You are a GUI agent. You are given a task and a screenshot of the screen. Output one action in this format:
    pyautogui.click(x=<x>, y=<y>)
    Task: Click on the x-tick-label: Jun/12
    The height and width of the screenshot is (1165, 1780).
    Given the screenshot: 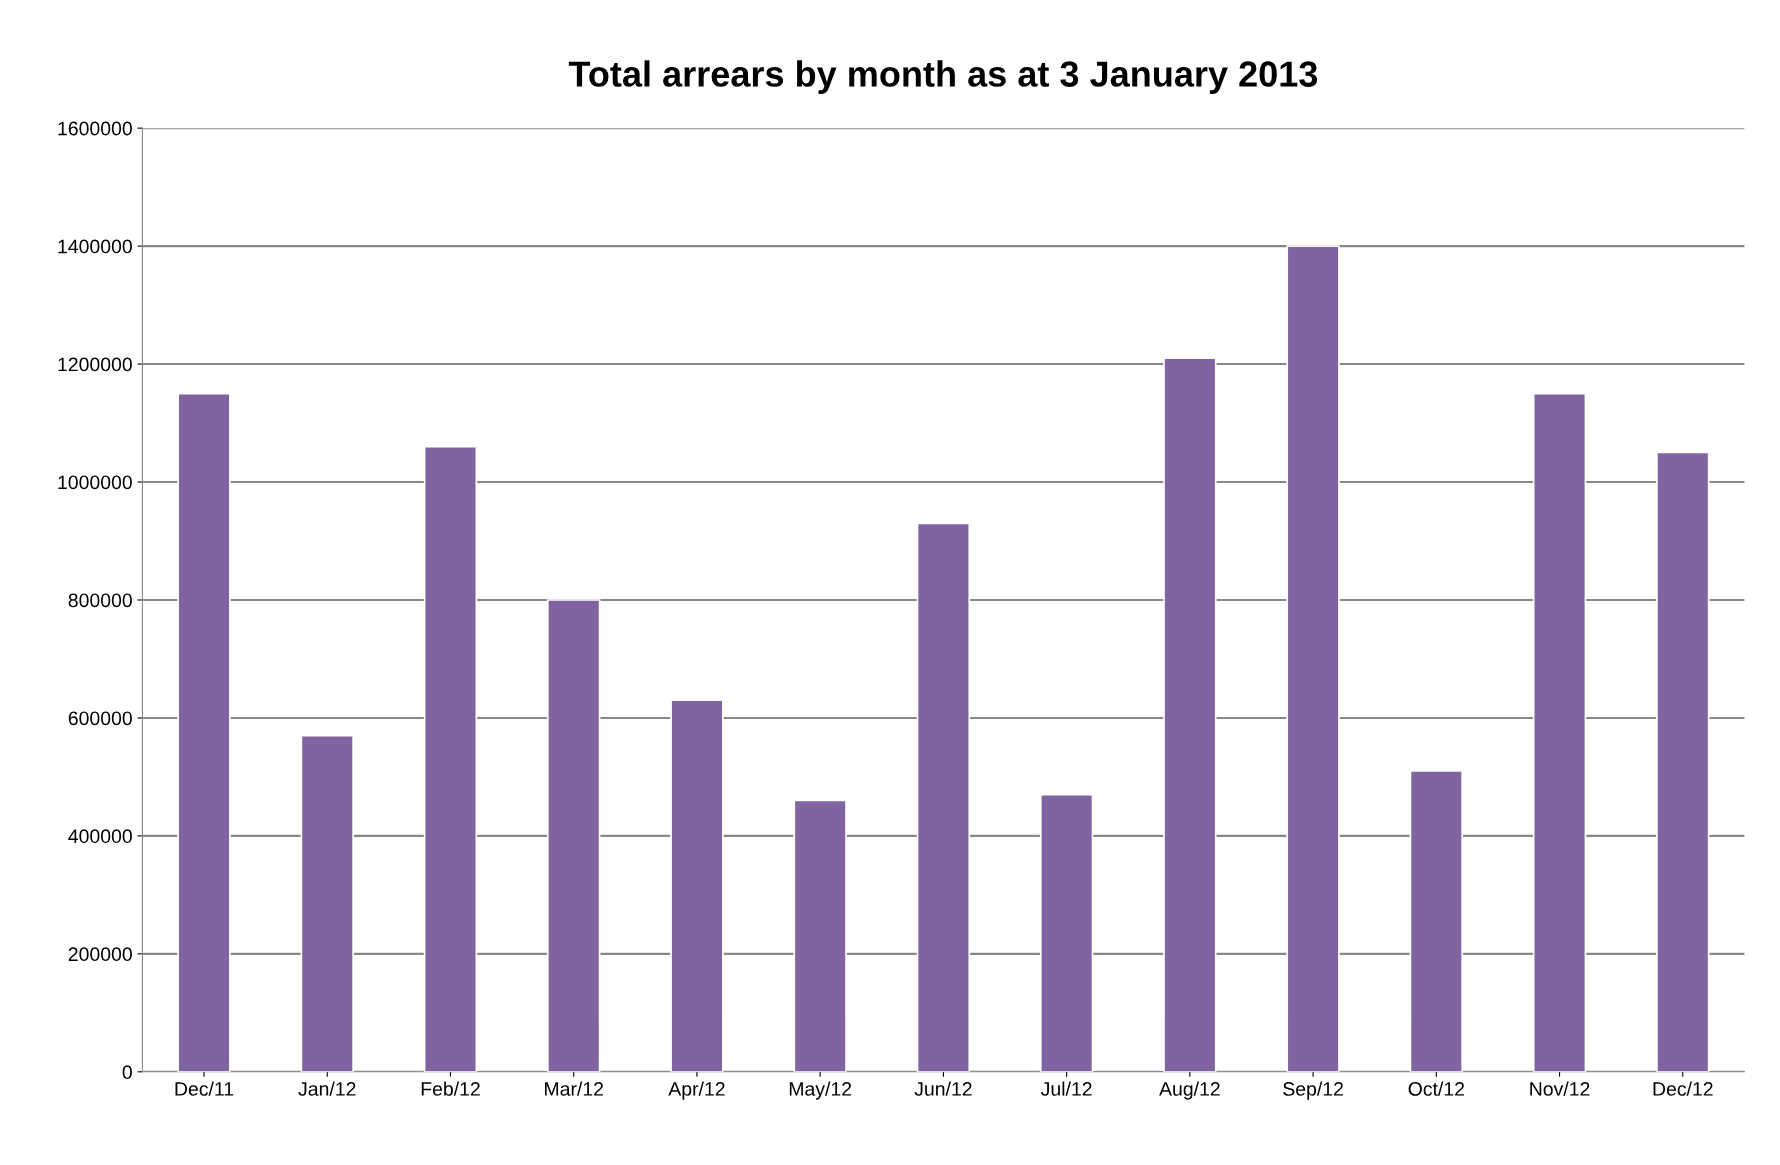 What is the action you would take?
    pyautogui.click(x=943, y=1088)
    